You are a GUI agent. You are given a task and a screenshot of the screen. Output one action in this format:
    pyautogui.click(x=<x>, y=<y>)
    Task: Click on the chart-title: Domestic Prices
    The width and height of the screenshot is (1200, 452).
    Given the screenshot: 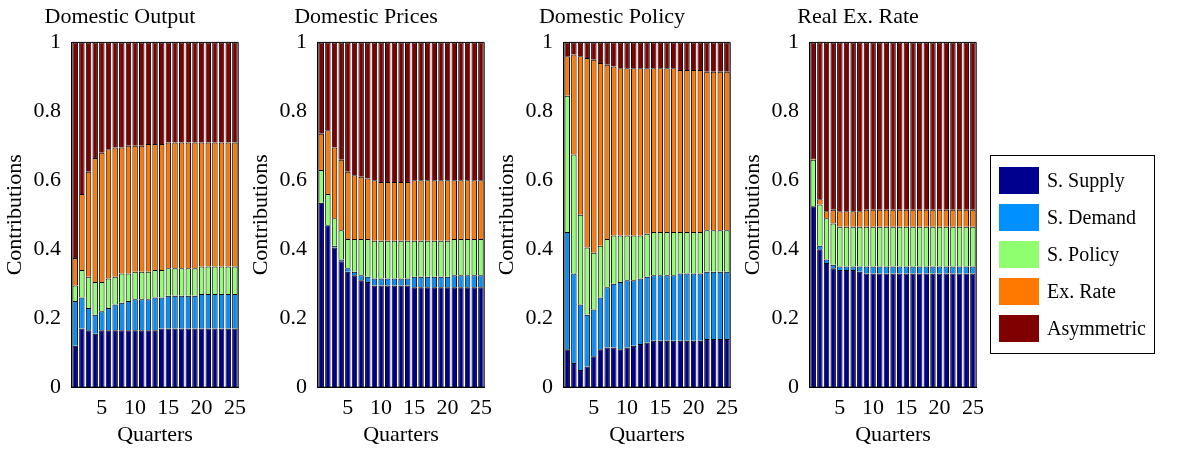 What is the action you would take?
    pyautogui.click(x=366, y=15)
    